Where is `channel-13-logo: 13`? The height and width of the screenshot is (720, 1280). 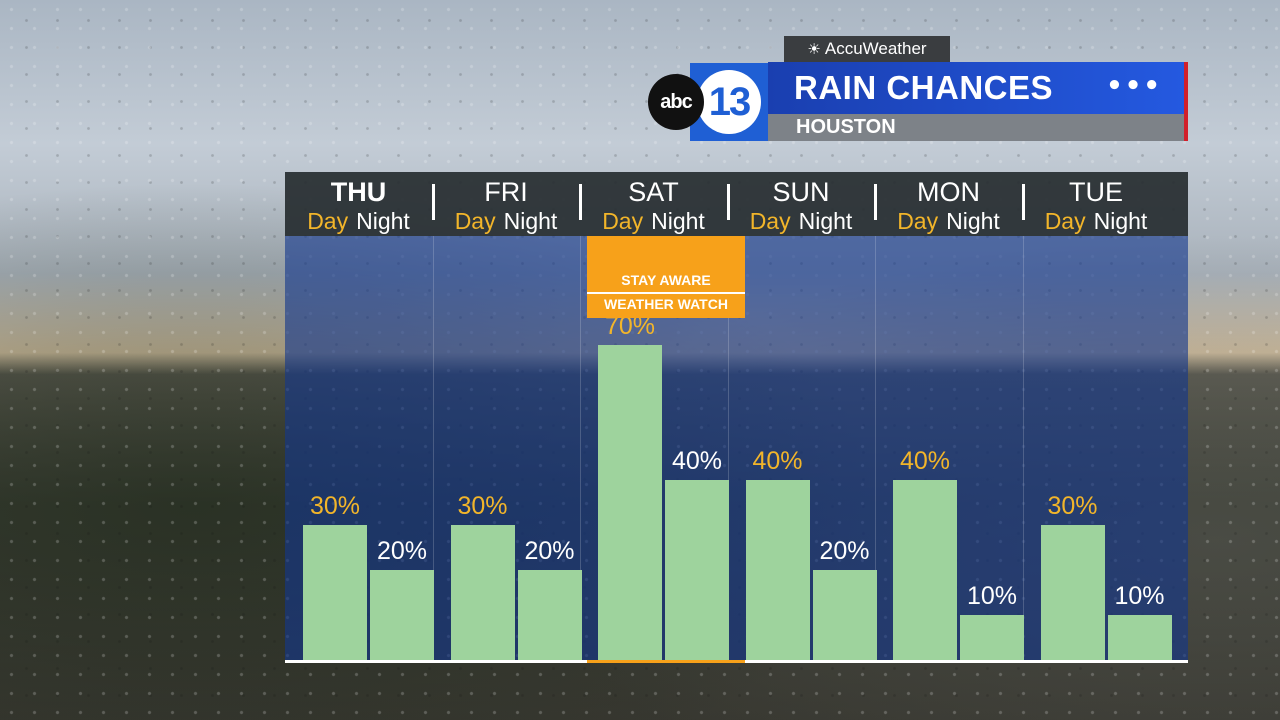 channel-13-logo: 13 is located at coordinates (729, 102).